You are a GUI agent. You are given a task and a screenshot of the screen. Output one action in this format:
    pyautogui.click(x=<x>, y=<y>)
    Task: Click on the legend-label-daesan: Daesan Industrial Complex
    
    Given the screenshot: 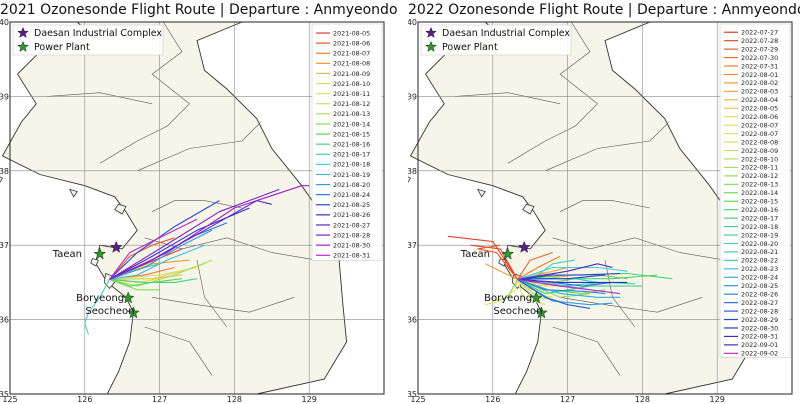 What is the action you would take?
    pyautogui.click(x=98, y=33)
    